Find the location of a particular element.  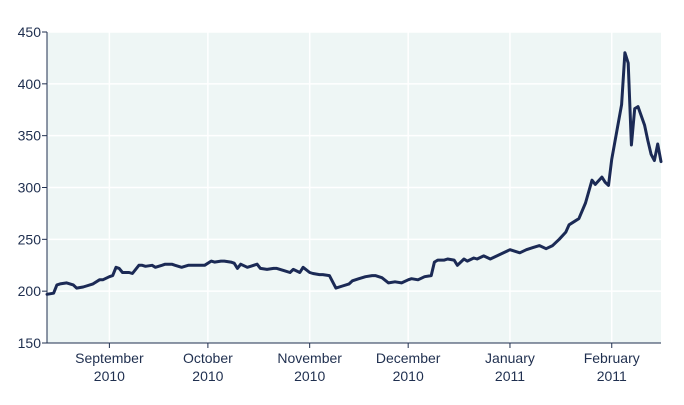

y-tick-label: 300 is located at coordinates (30, 188).